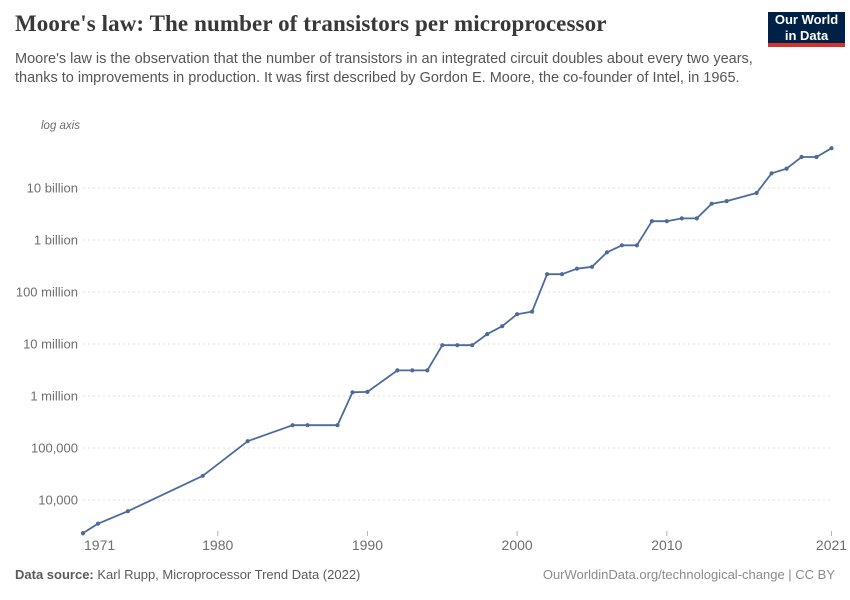 The width and height of the screenshot is (850, 600). Describe the element at coordinates (217, 545) in the screenshot. I see `x-axis-tick-label: 1980` at that location.